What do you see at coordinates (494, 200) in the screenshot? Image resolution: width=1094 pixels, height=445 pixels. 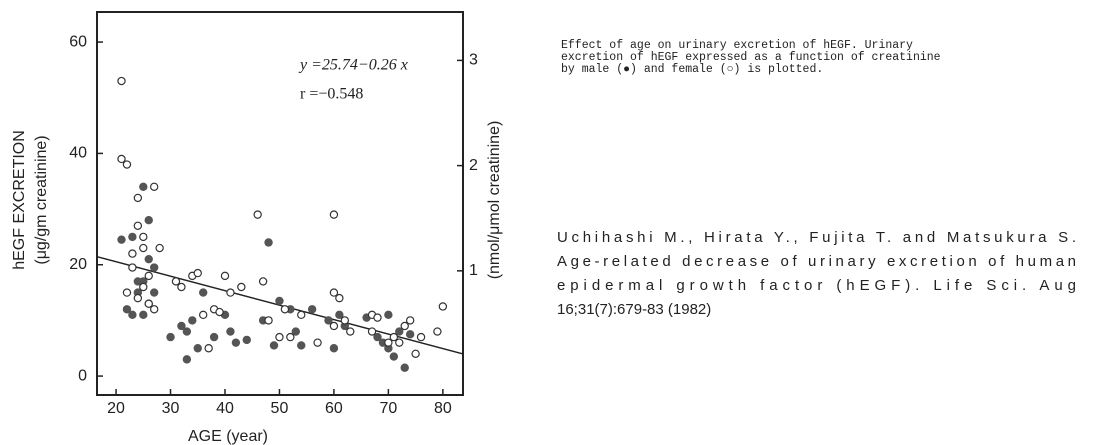 I see `y2-axis-label: (nmol/μmol creatinine)` at bounding box center [494, 200].